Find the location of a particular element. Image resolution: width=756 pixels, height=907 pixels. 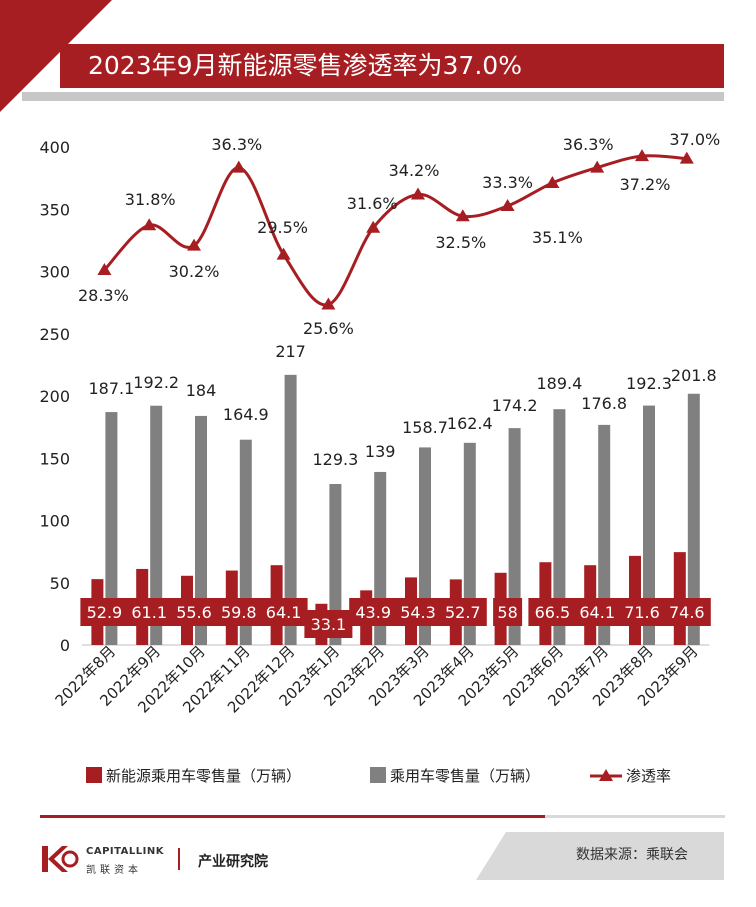

y-tick-label: 150 is located at coordinates (54, 458).